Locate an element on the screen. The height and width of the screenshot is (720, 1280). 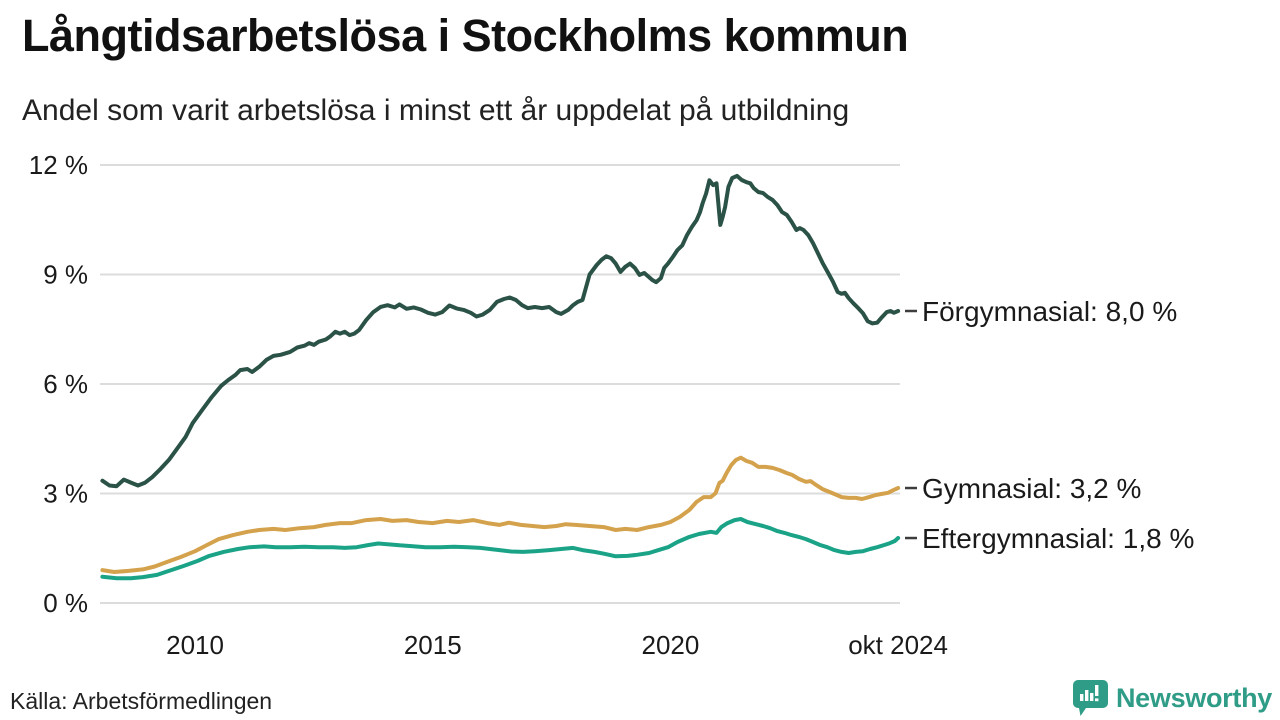
x-axis-tick-label-2010: 2010 is located at coordinates (195, 645).